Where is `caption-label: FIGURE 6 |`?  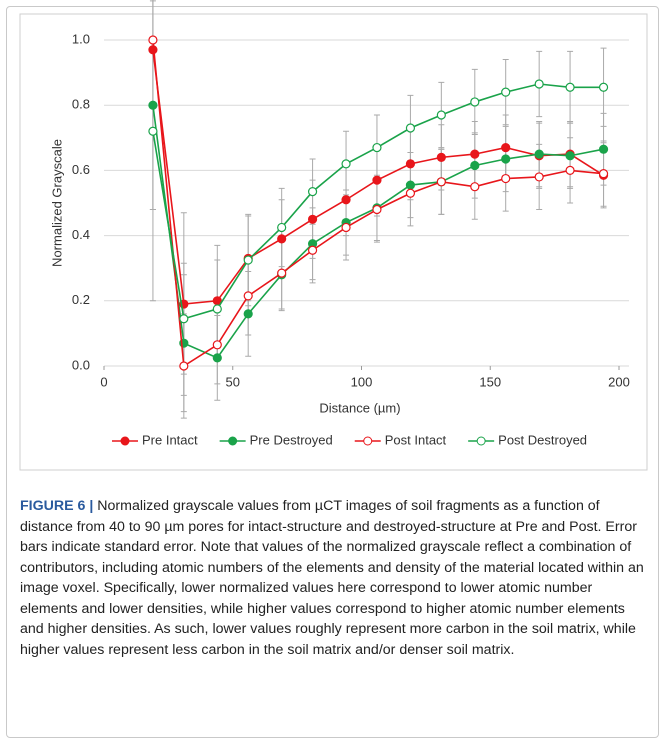 caption-label: FIGURE 6 | is located at coordinates (57, 506).